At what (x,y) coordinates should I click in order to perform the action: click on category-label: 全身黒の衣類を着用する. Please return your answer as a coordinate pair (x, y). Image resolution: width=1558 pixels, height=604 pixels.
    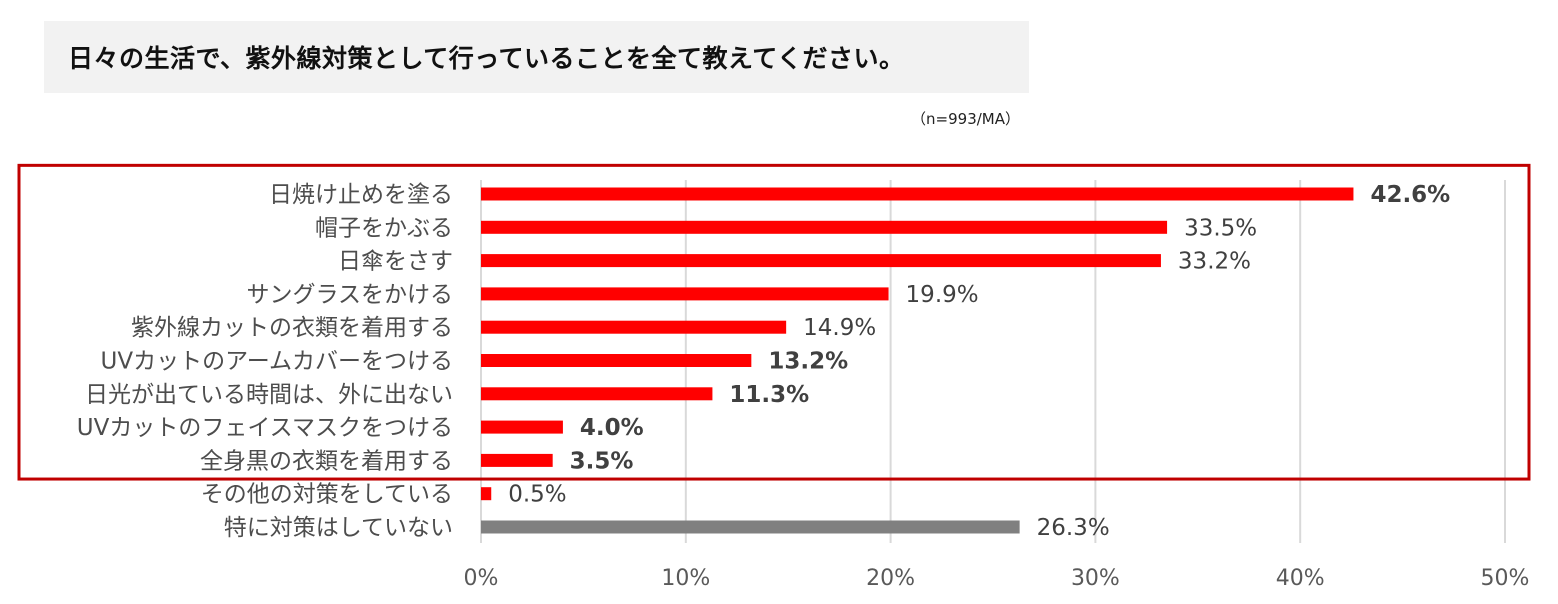
    Looking at the image, I should click on (326, 461).